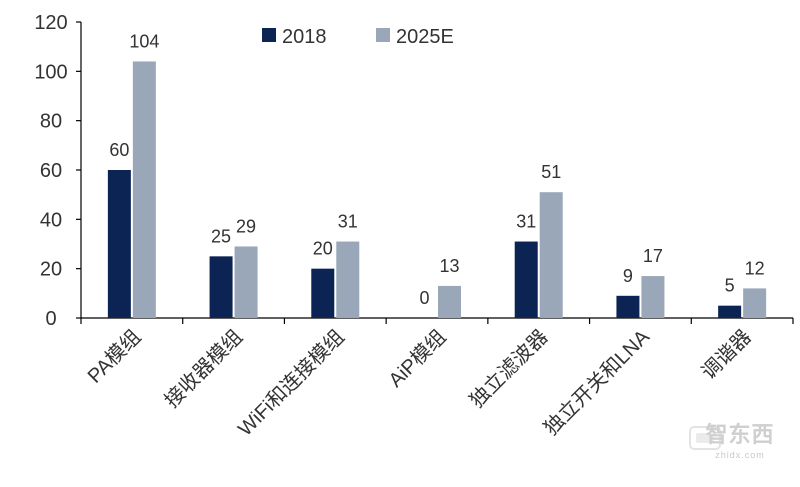 The height and width of the screenshot is (487, 800). I want to click on watermark-icon, so click(705, 438).